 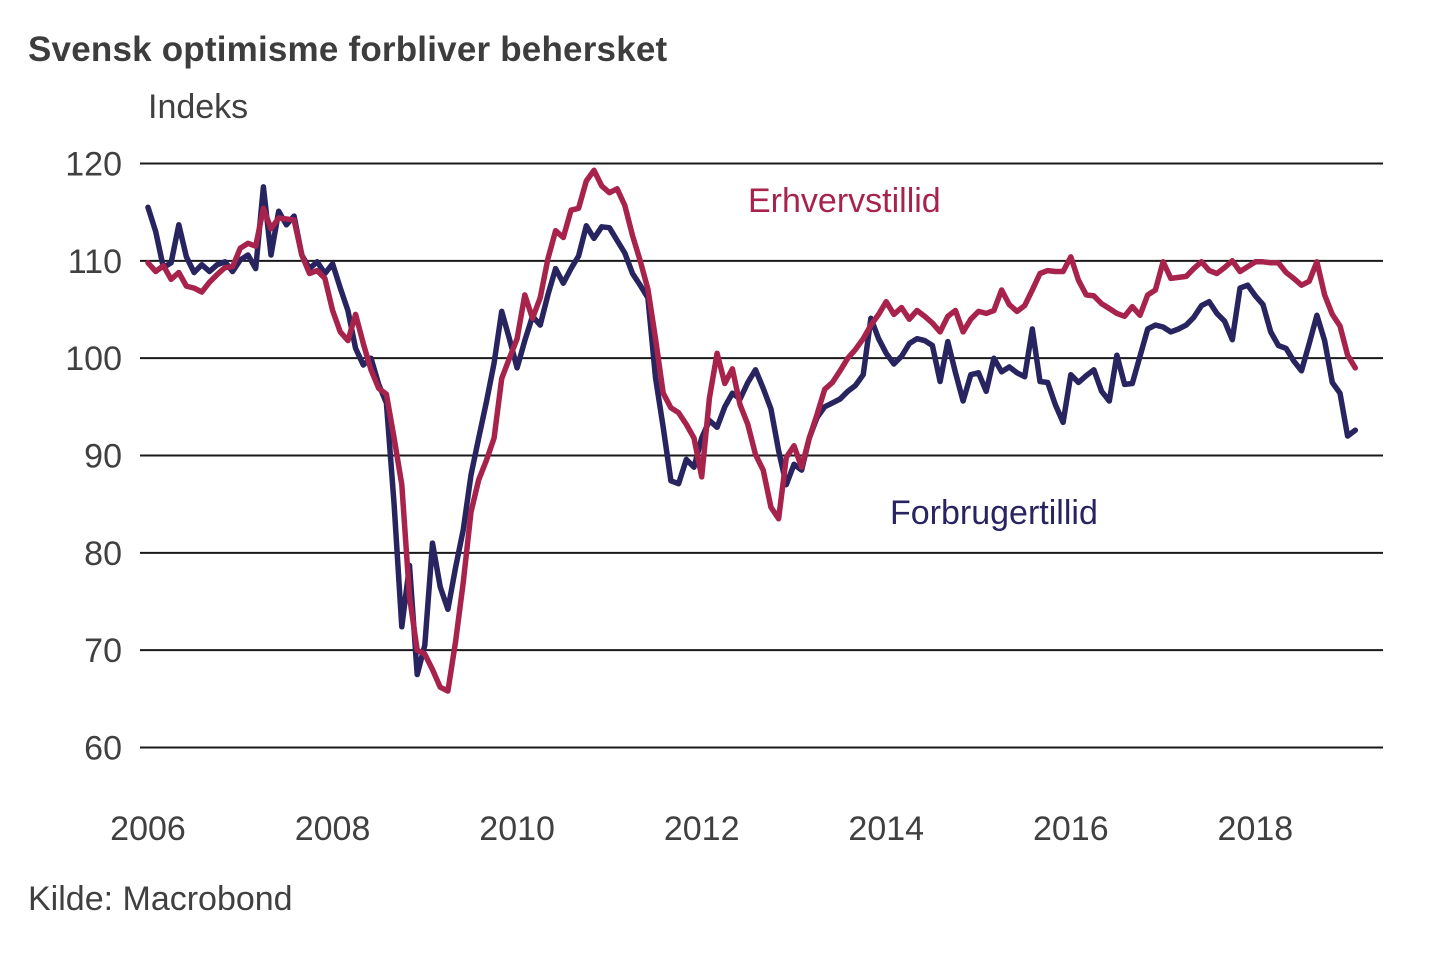 What do you see at coordinates (198, 107) in the screenshot?
I see `y-axis-unit-label: Indeks` at bounding box center [198, 107].